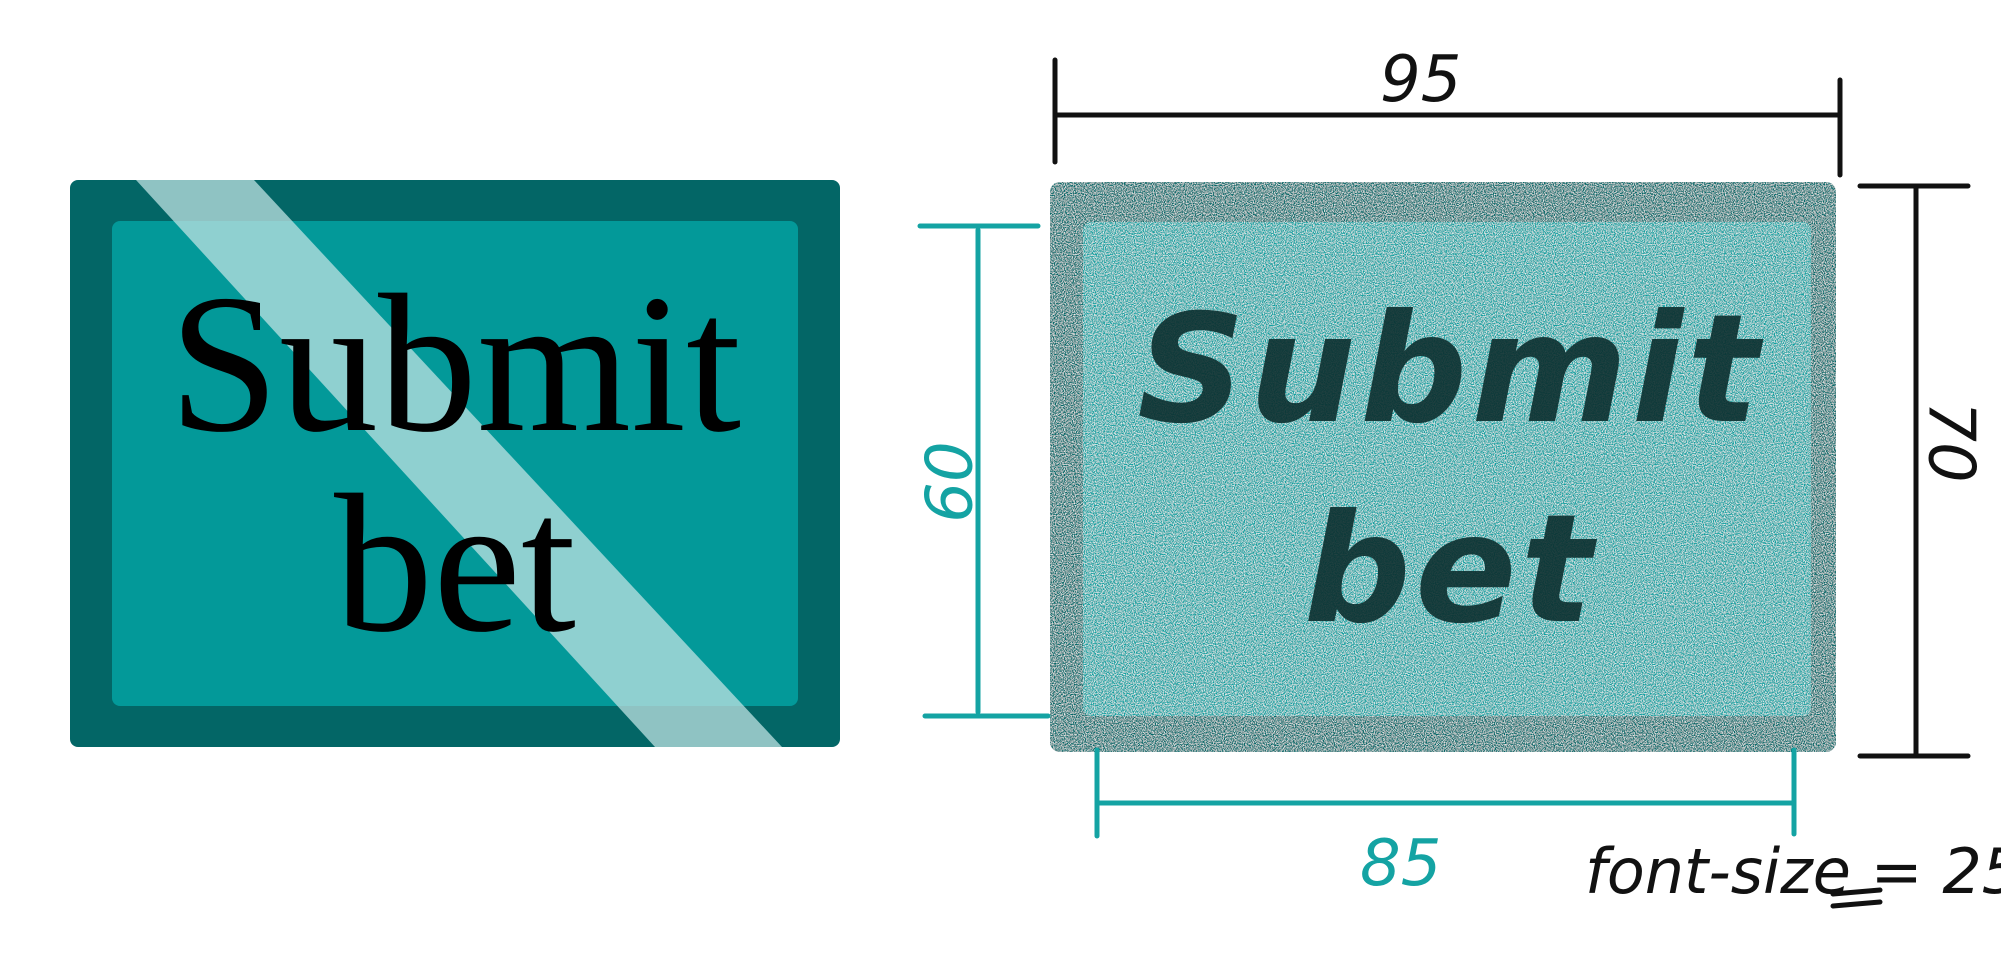 The image size is (2001, 961). What do you see at coordinates (1421, 80) in the screenshot?
I see `outer-width-label: 95` at bounding box center [1421, 80].